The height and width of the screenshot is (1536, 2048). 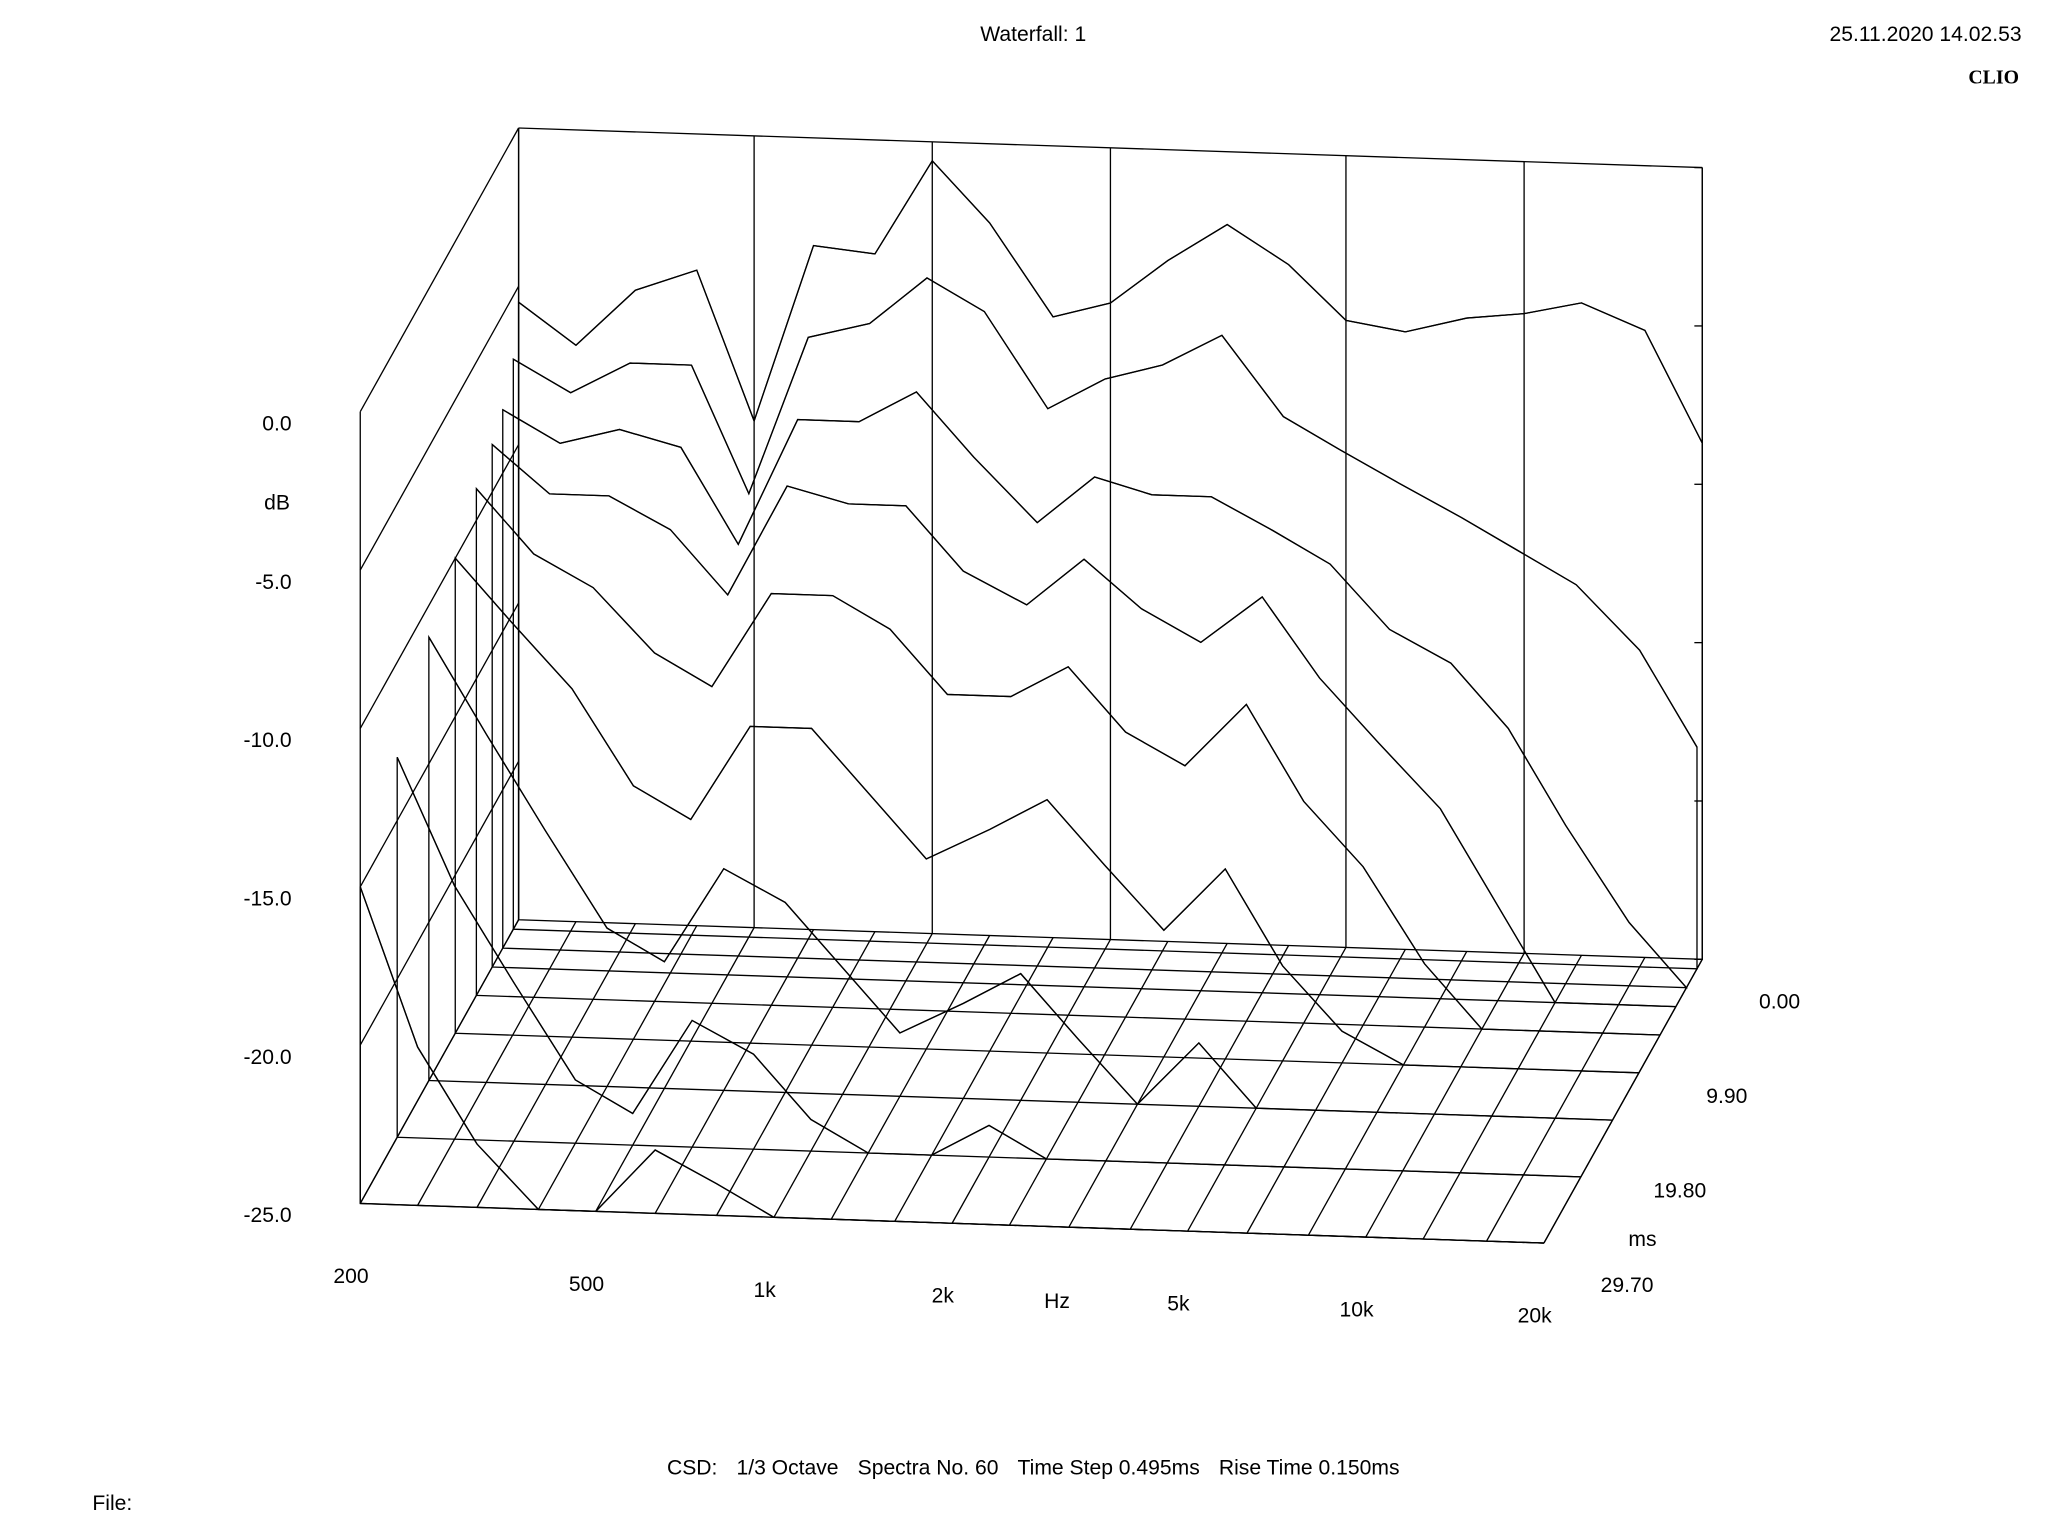 I want to click on y-tick-label: -10.0, so click(x=268, y=740).